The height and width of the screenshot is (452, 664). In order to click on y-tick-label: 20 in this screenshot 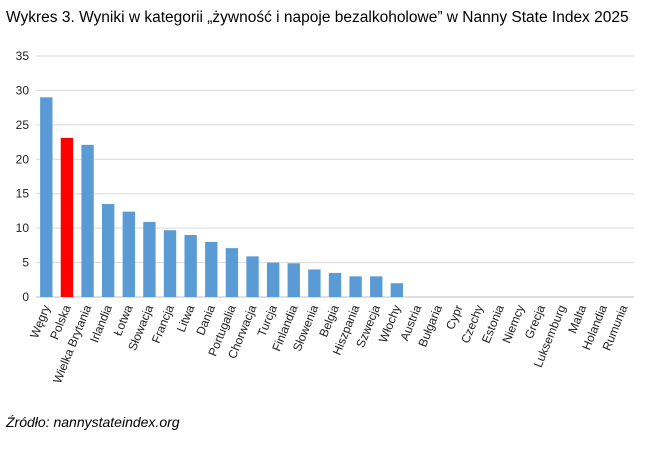, I will do `click(23, 159)`.